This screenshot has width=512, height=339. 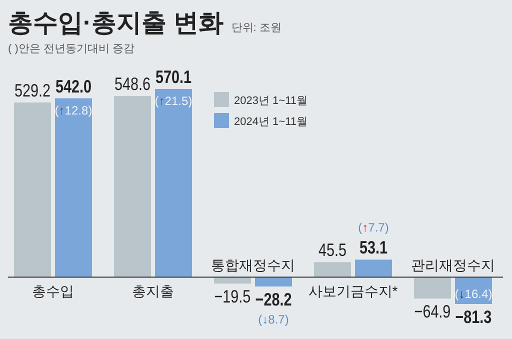 I want to click on x-tick-label: 총지출, so click(x=153, y=291).